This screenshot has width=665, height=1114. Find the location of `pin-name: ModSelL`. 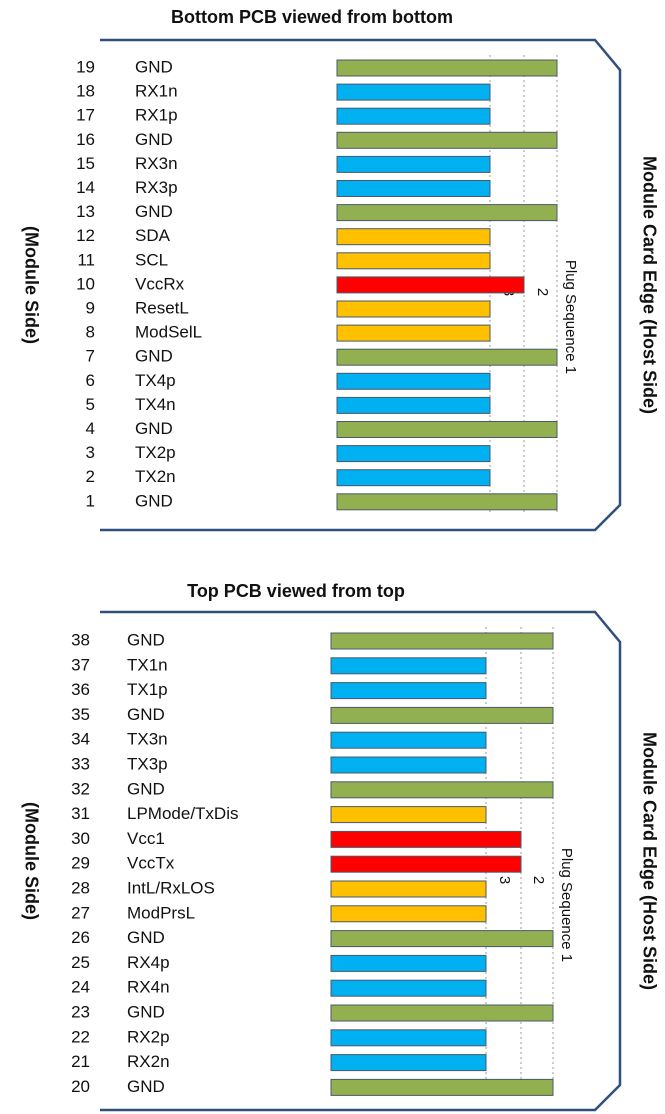

pin-name: ModSelL is located at coordinates (168, 332).